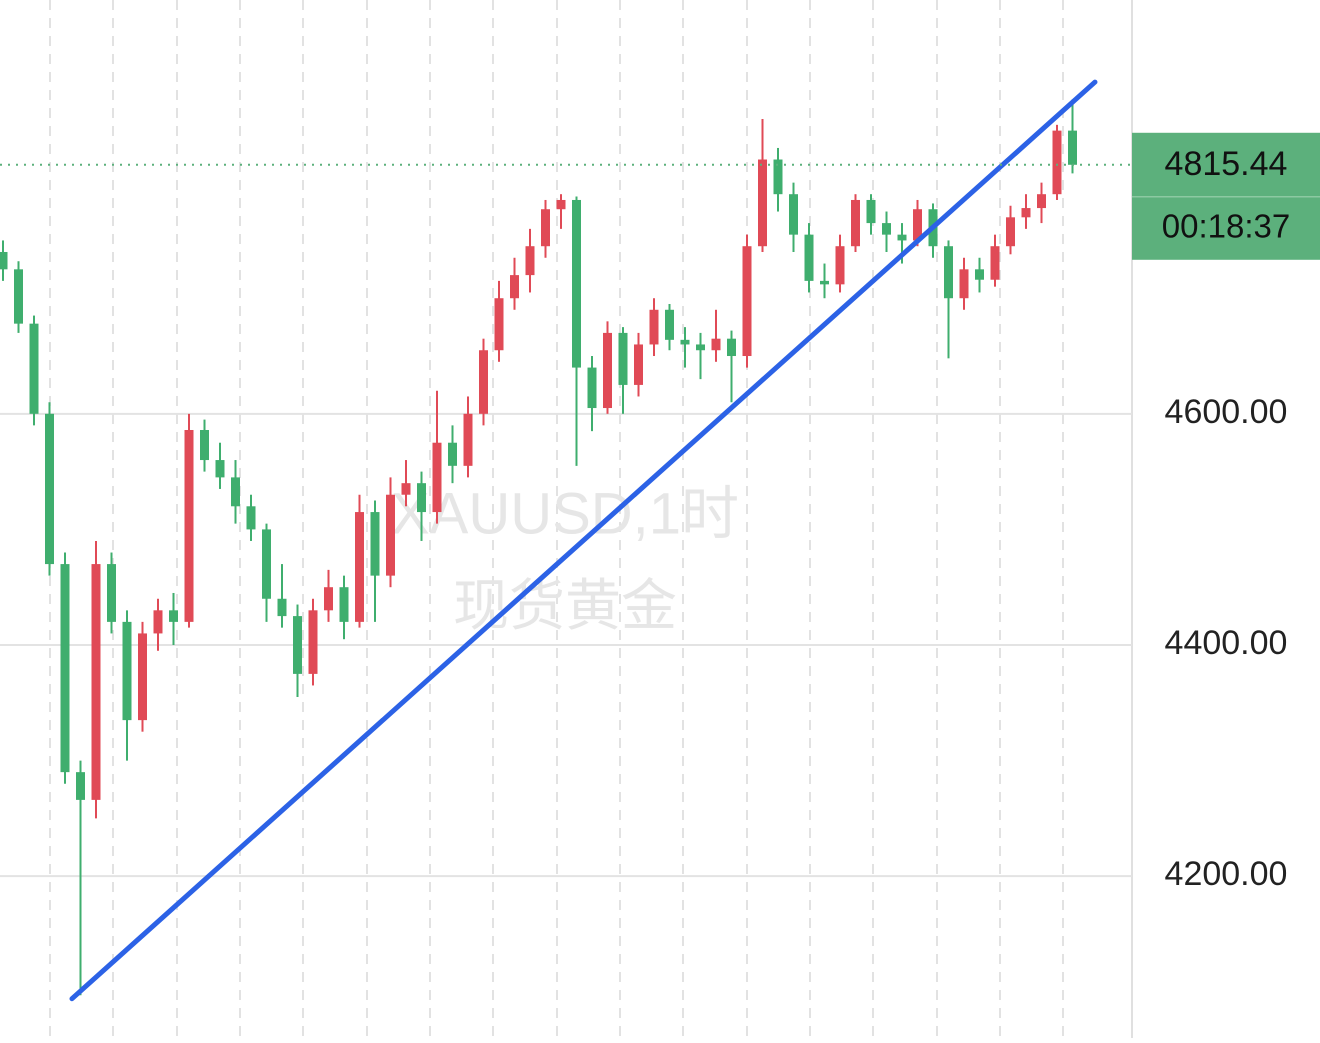  Describe the element at coordinates (1226, 226) in the screenshot. I see `countdown-label: 00:18:37` at that location.